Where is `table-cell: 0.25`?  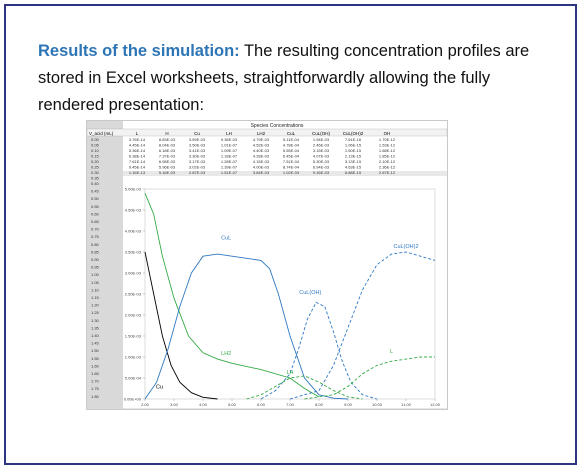
table-cell: 0.25 is located at coordinates (95, 167).